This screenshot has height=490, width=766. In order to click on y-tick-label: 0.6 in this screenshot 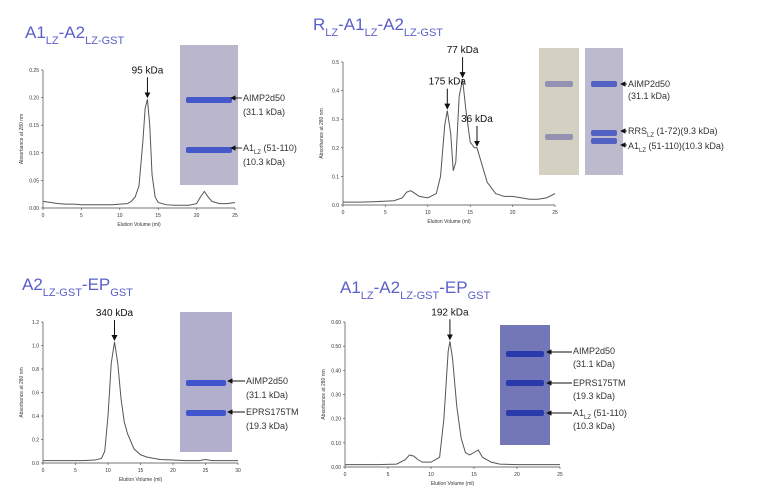, I will do `click(35, 394)`.